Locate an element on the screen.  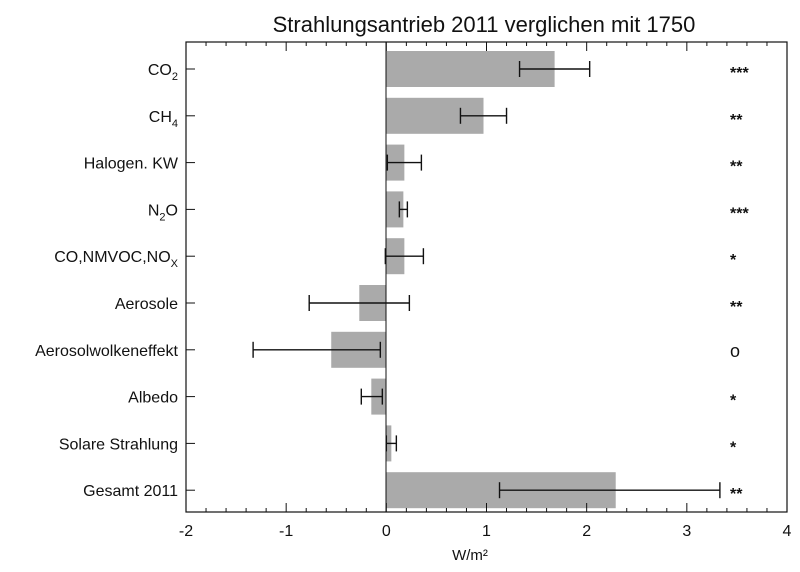
x-tick-label: 3 is located at coordinates (686, 531).